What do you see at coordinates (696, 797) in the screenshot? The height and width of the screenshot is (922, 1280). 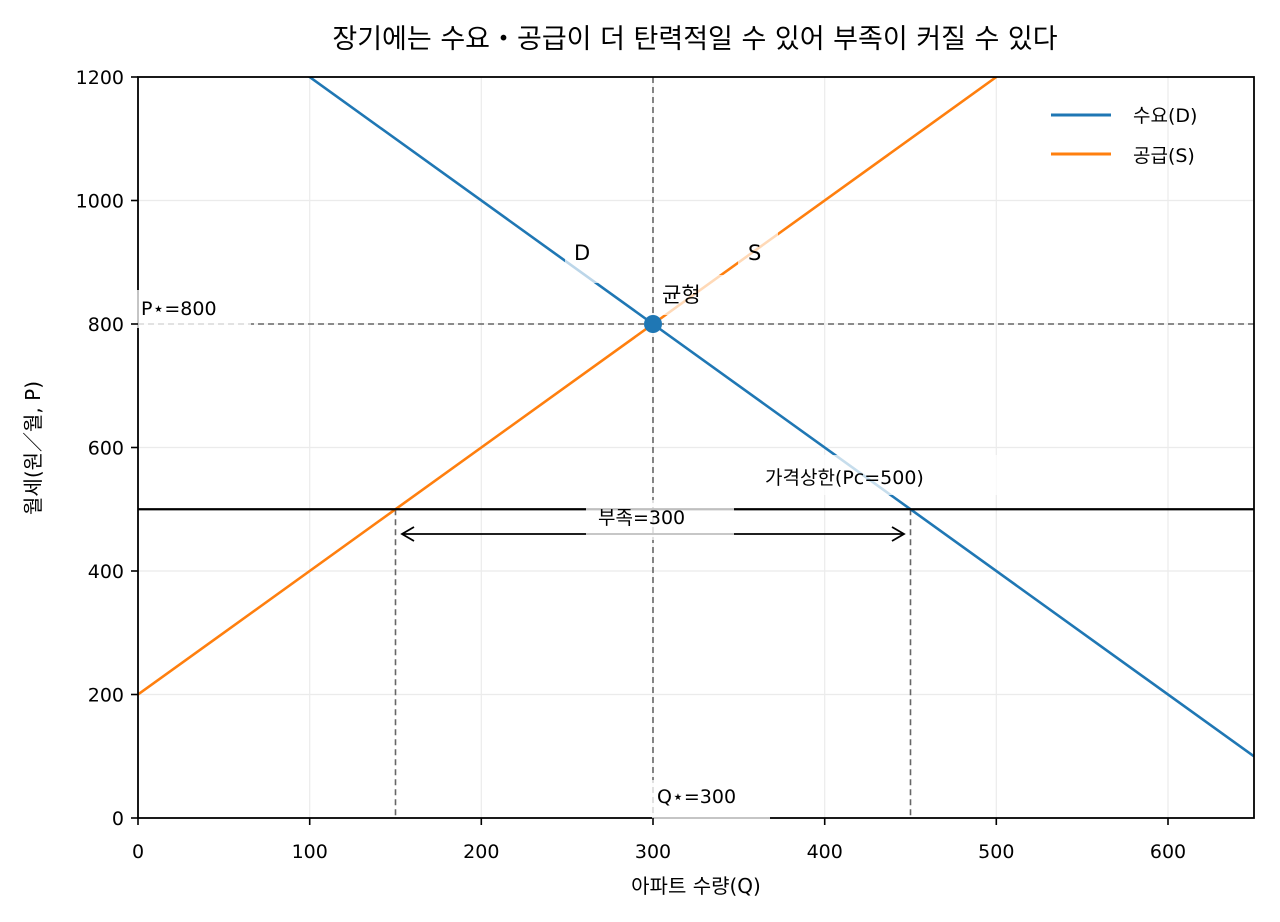 I see `qstar-label: Q⋆=300` at bounding box center [696, 797].